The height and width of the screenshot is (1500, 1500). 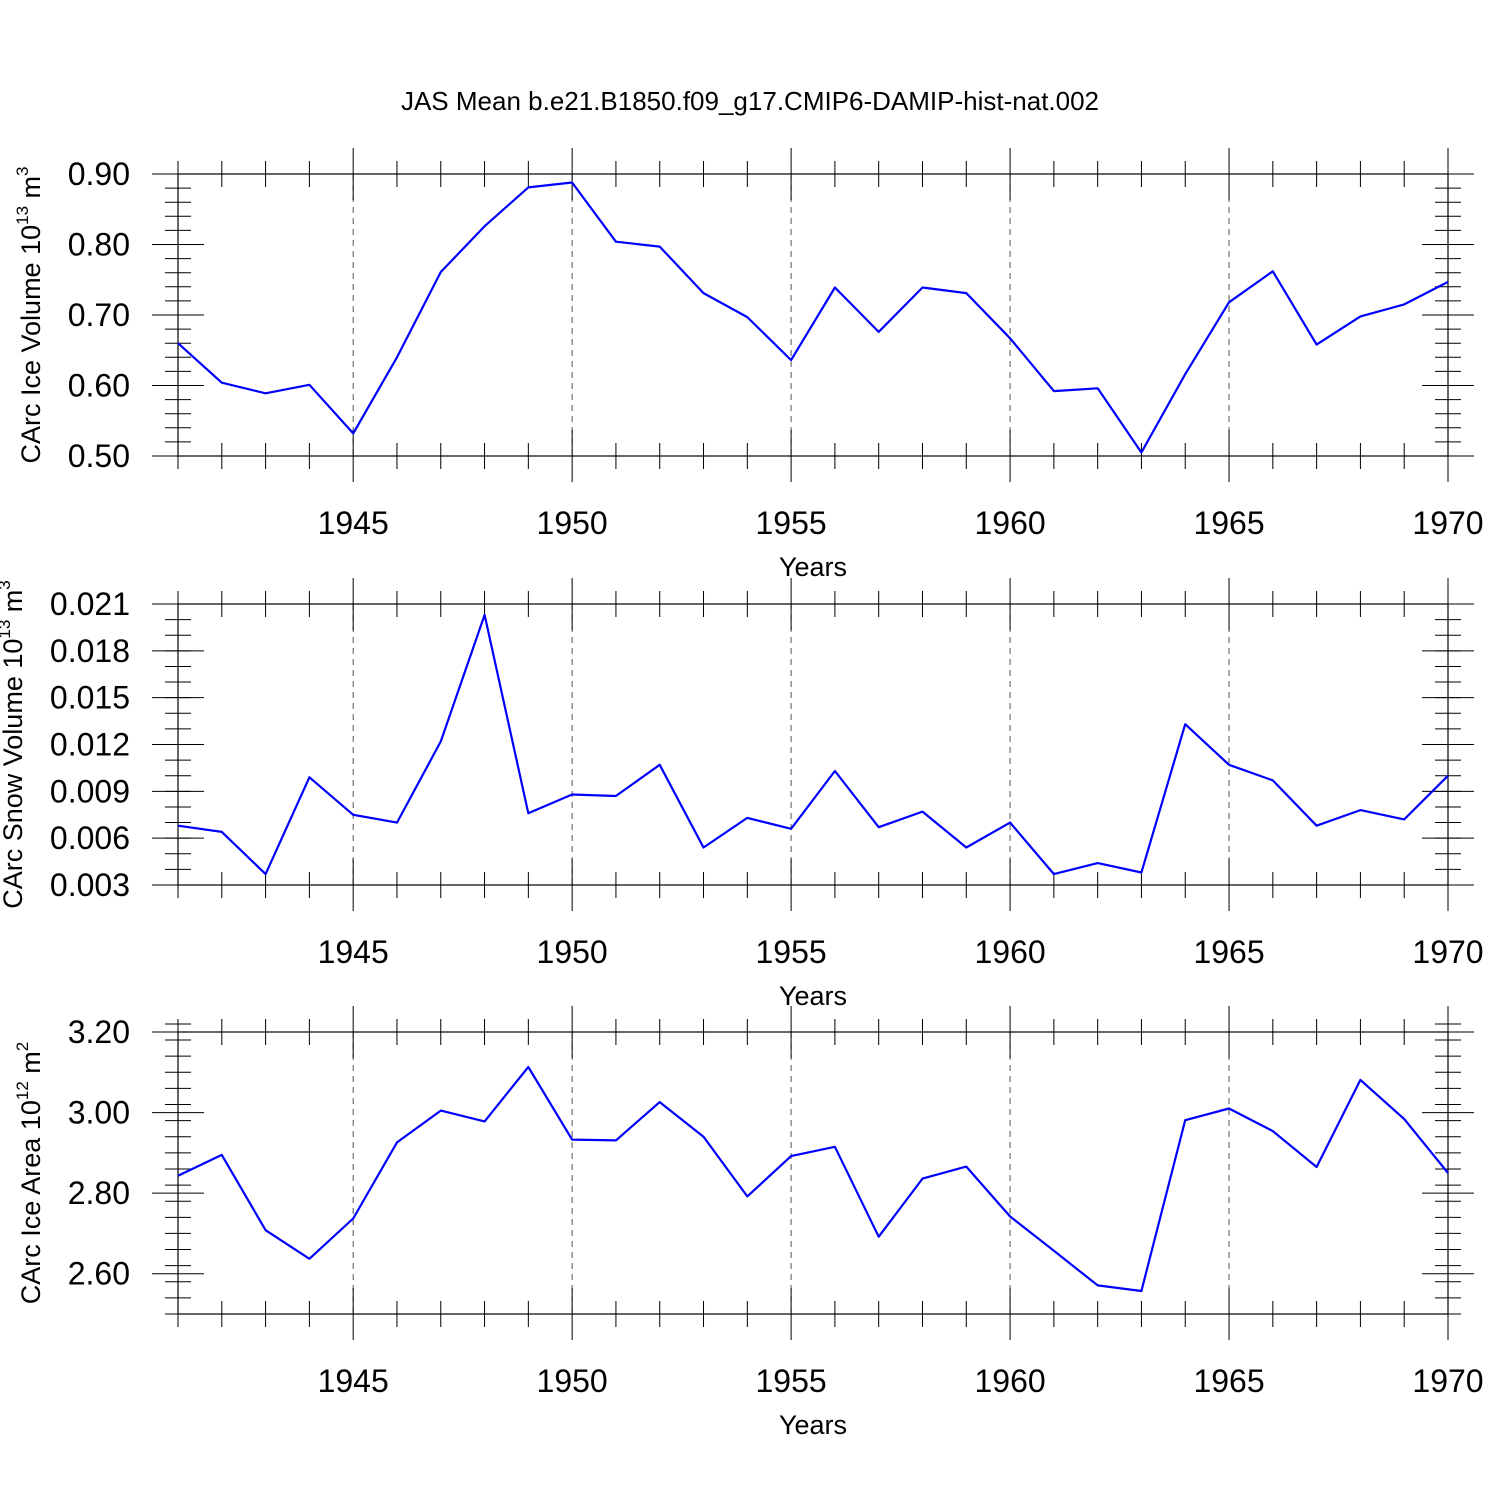 I want to click on y-axis-label: CArc Snow Volume 1013 m3, so click(x=14, y=744).